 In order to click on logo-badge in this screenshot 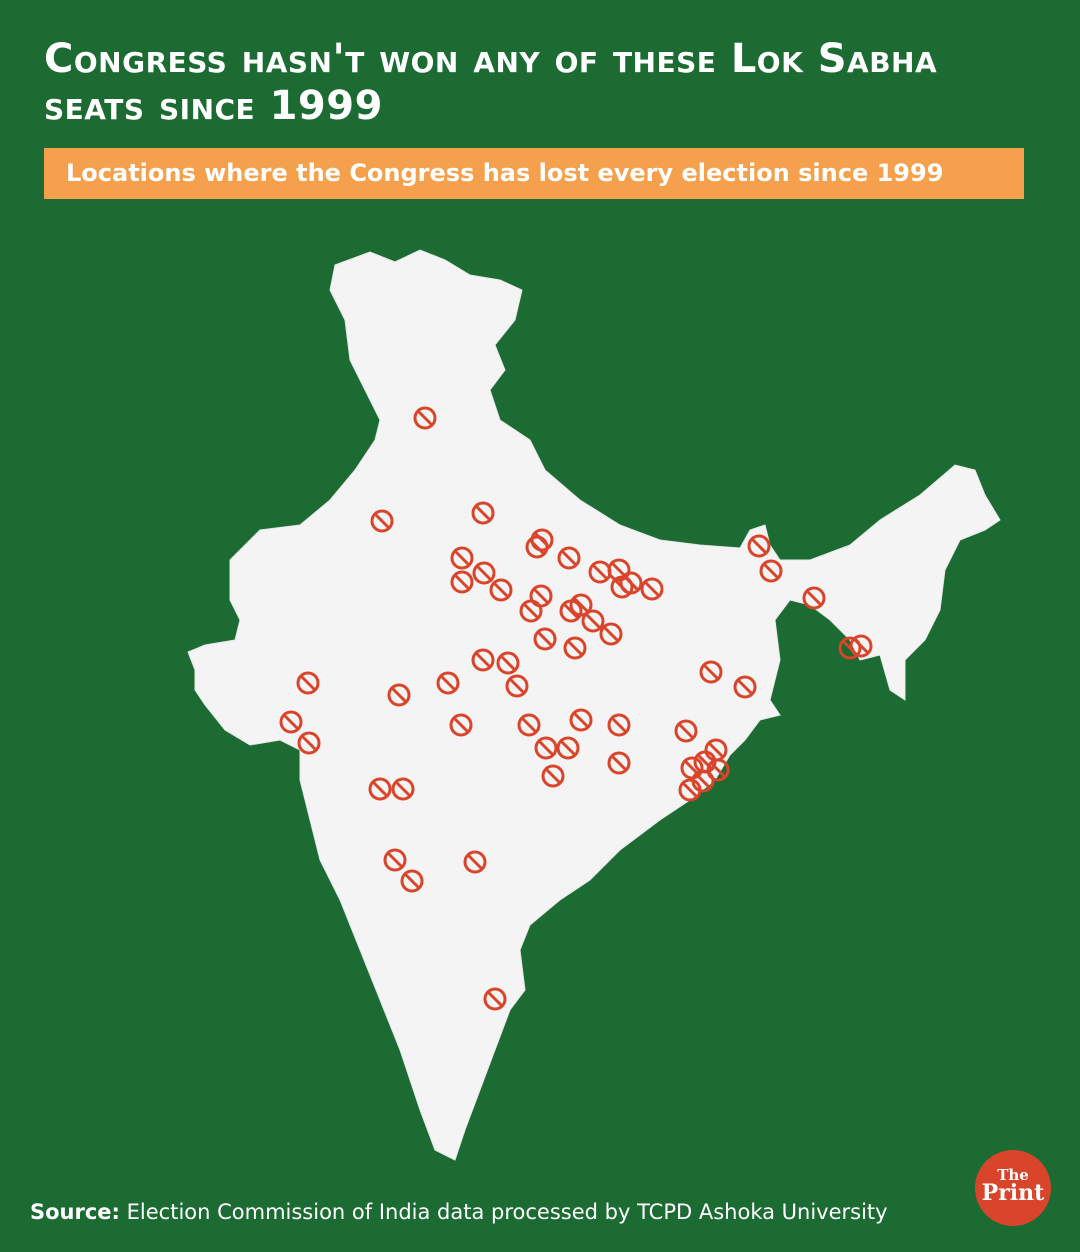, I will do `click(1013, 1188)`.